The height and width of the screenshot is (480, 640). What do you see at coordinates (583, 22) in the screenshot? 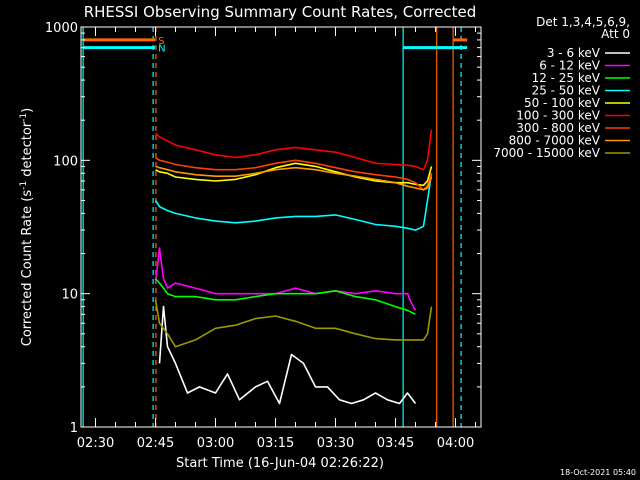
I see `legend-header-line-1: Det 1,3,4,5,6,9,` at bounding box center [583, 22].